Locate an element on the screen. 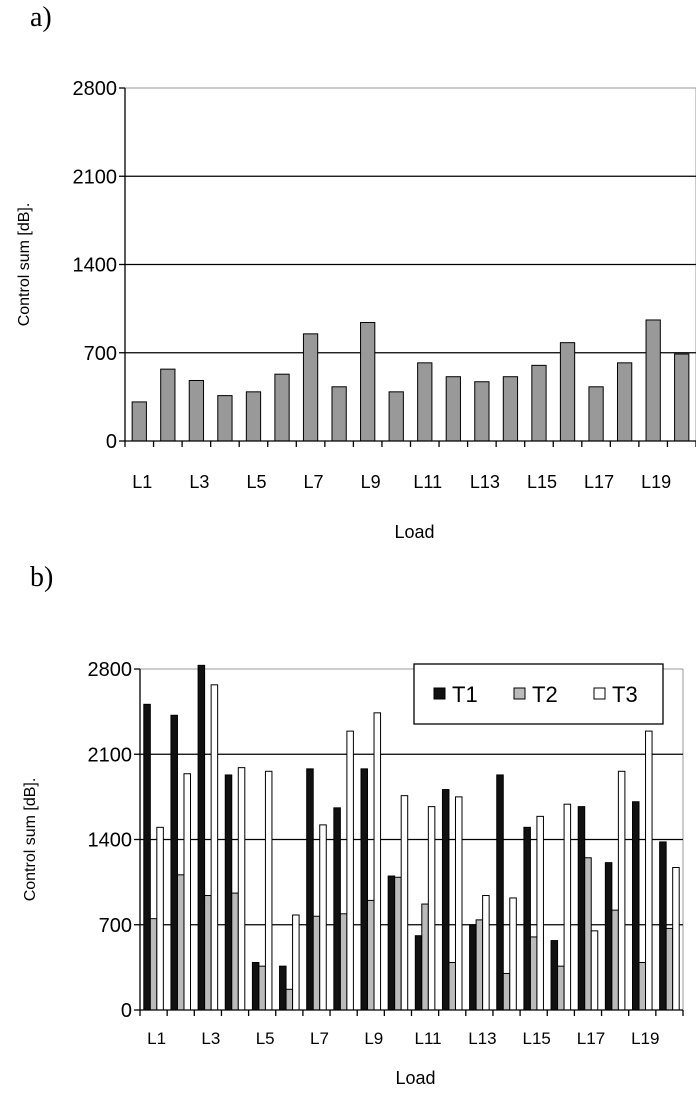 The width and height of the screenshot is (696, 1093). bar-t2-l18 is located at coordinates (615, 960).